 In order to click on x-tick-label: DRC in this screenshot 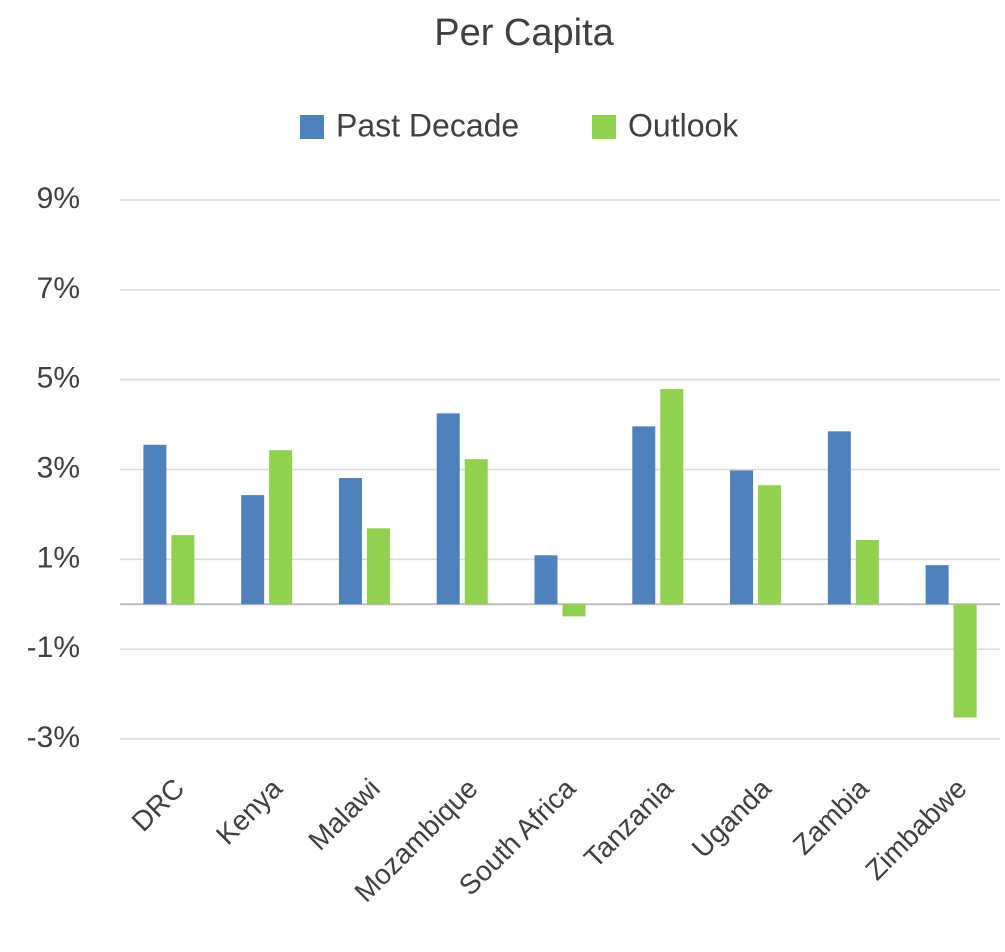, I will do `click(158, 805)`.